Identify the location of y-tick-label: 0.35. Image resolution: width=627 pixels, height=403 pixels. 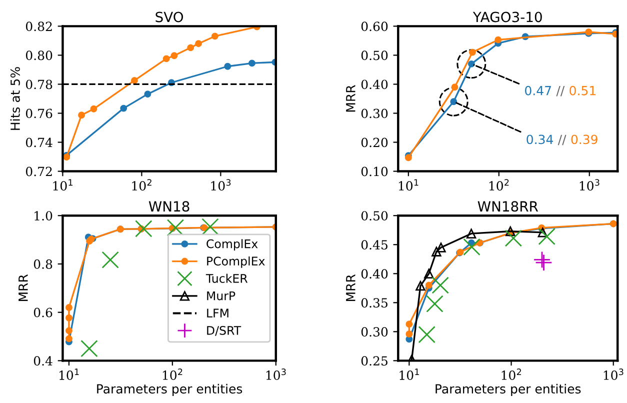
(374, 303).